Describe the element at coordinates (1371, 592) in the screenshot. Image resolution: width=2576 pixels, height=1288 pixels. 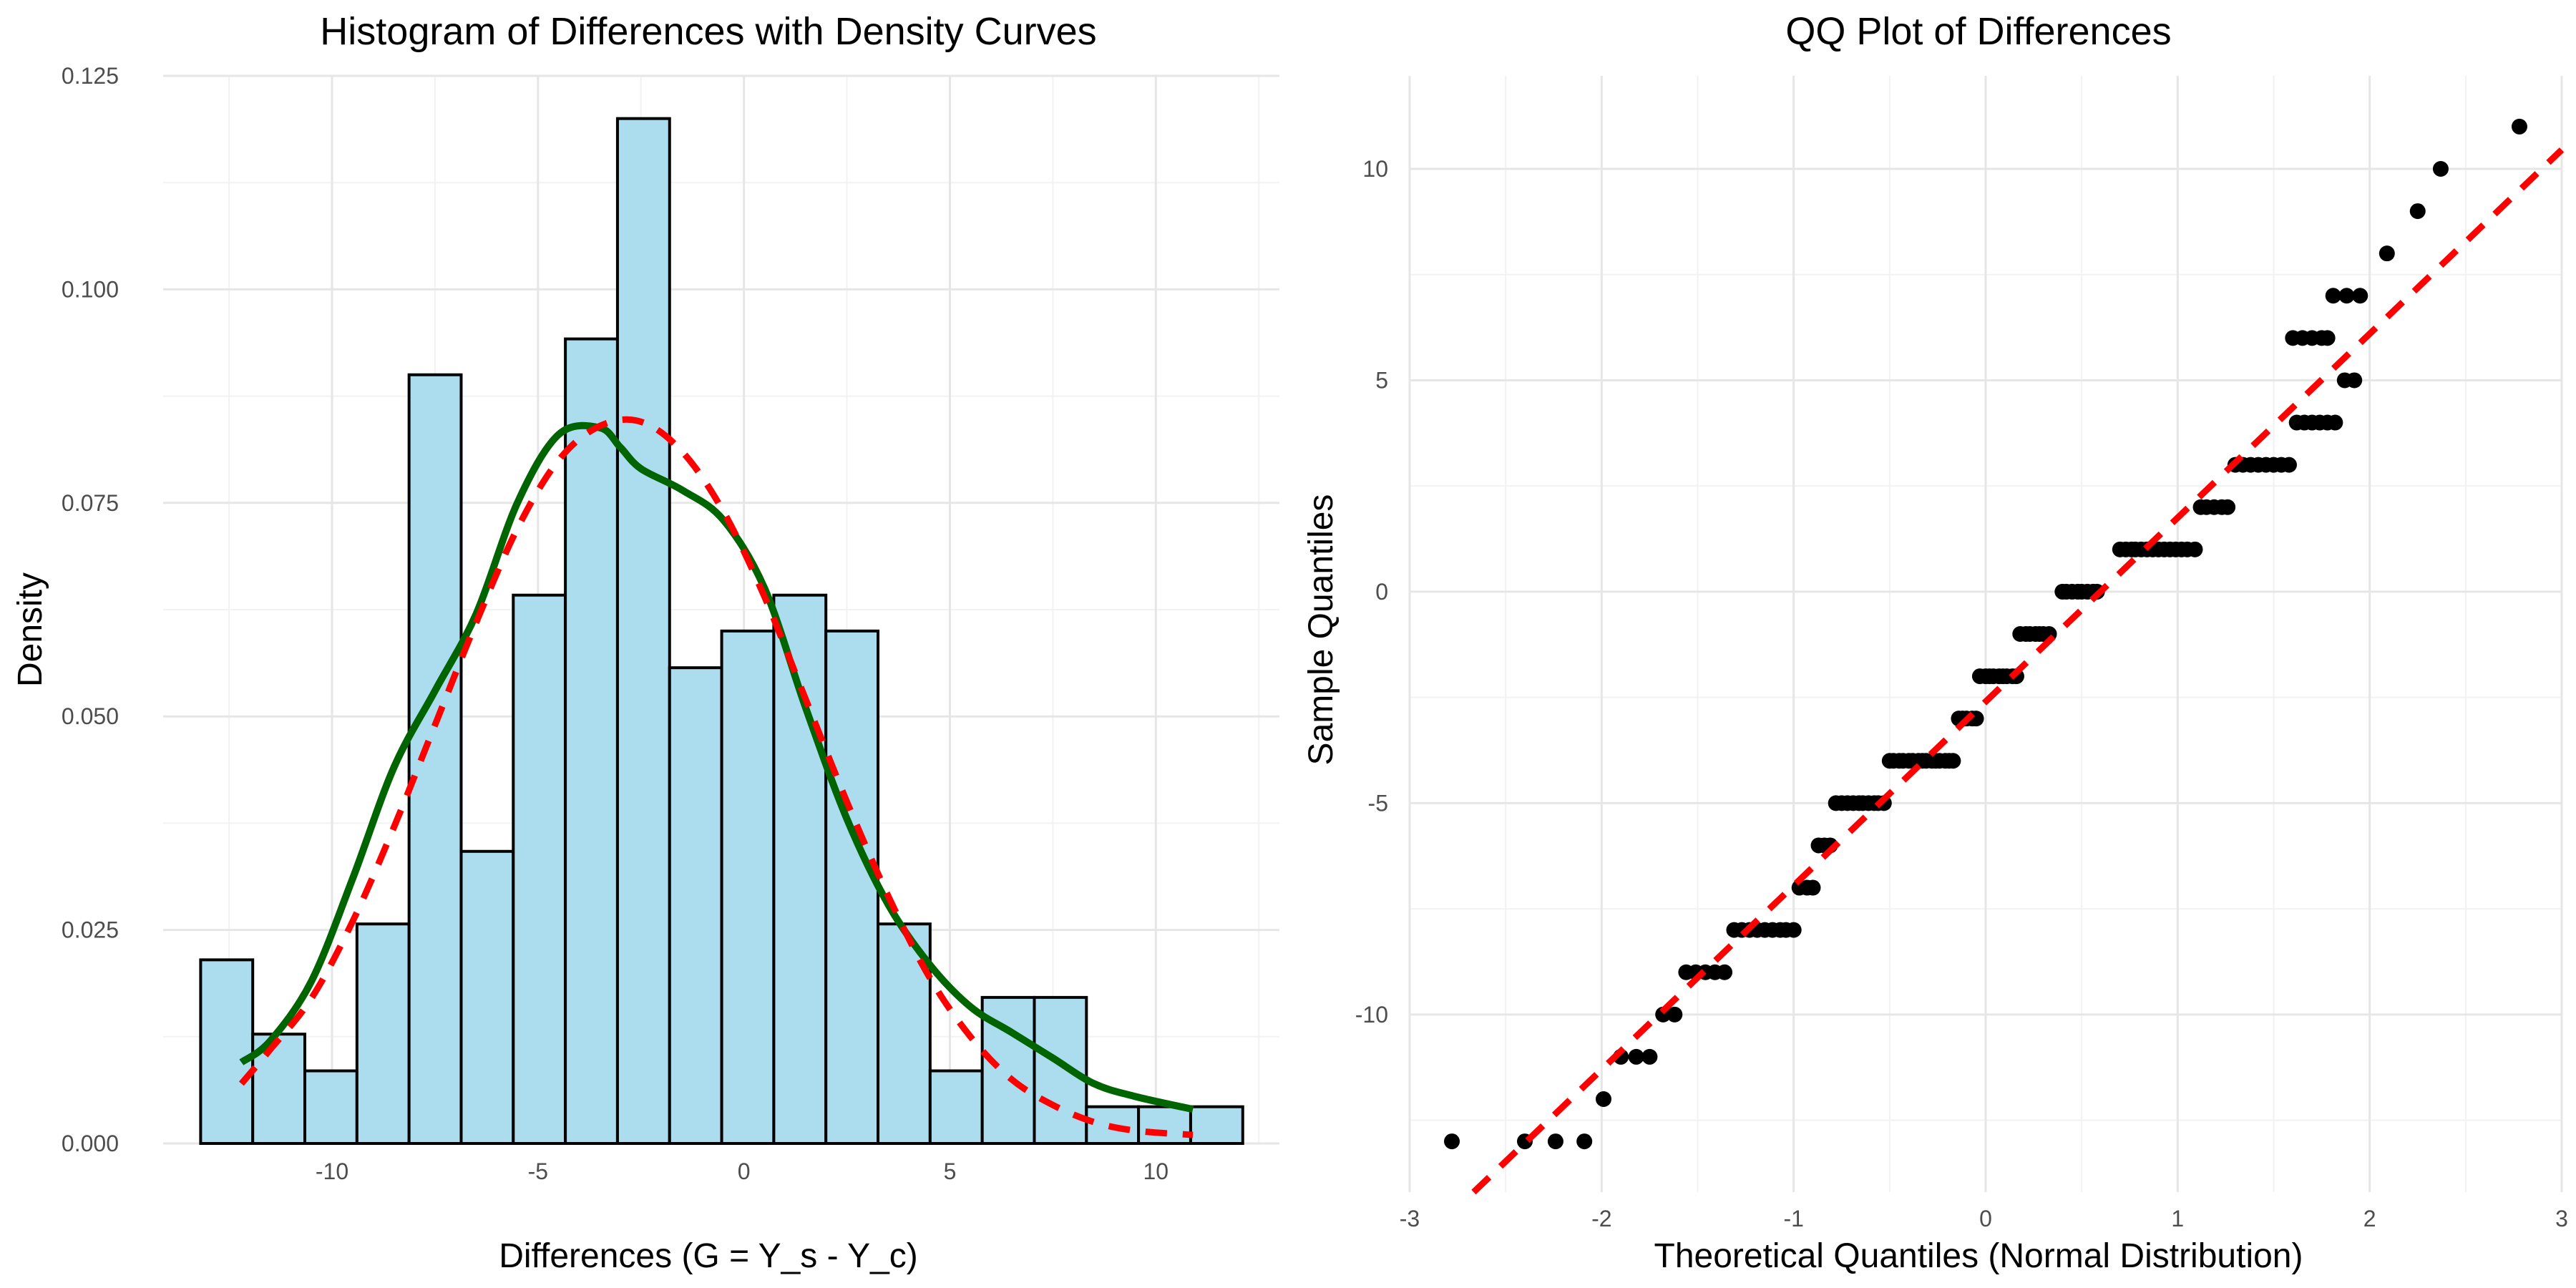
I see `qq-y-tick-labels: -10 -5 0 5 10` at that location.